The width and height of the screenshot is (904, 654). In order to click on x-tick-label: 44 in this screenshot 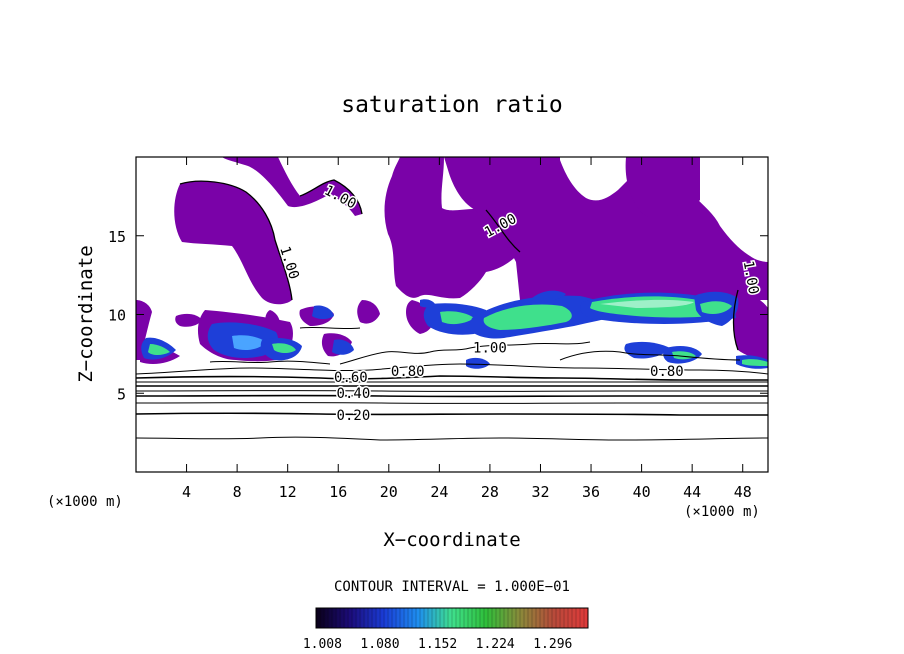, I will do `click(692, 492)`.